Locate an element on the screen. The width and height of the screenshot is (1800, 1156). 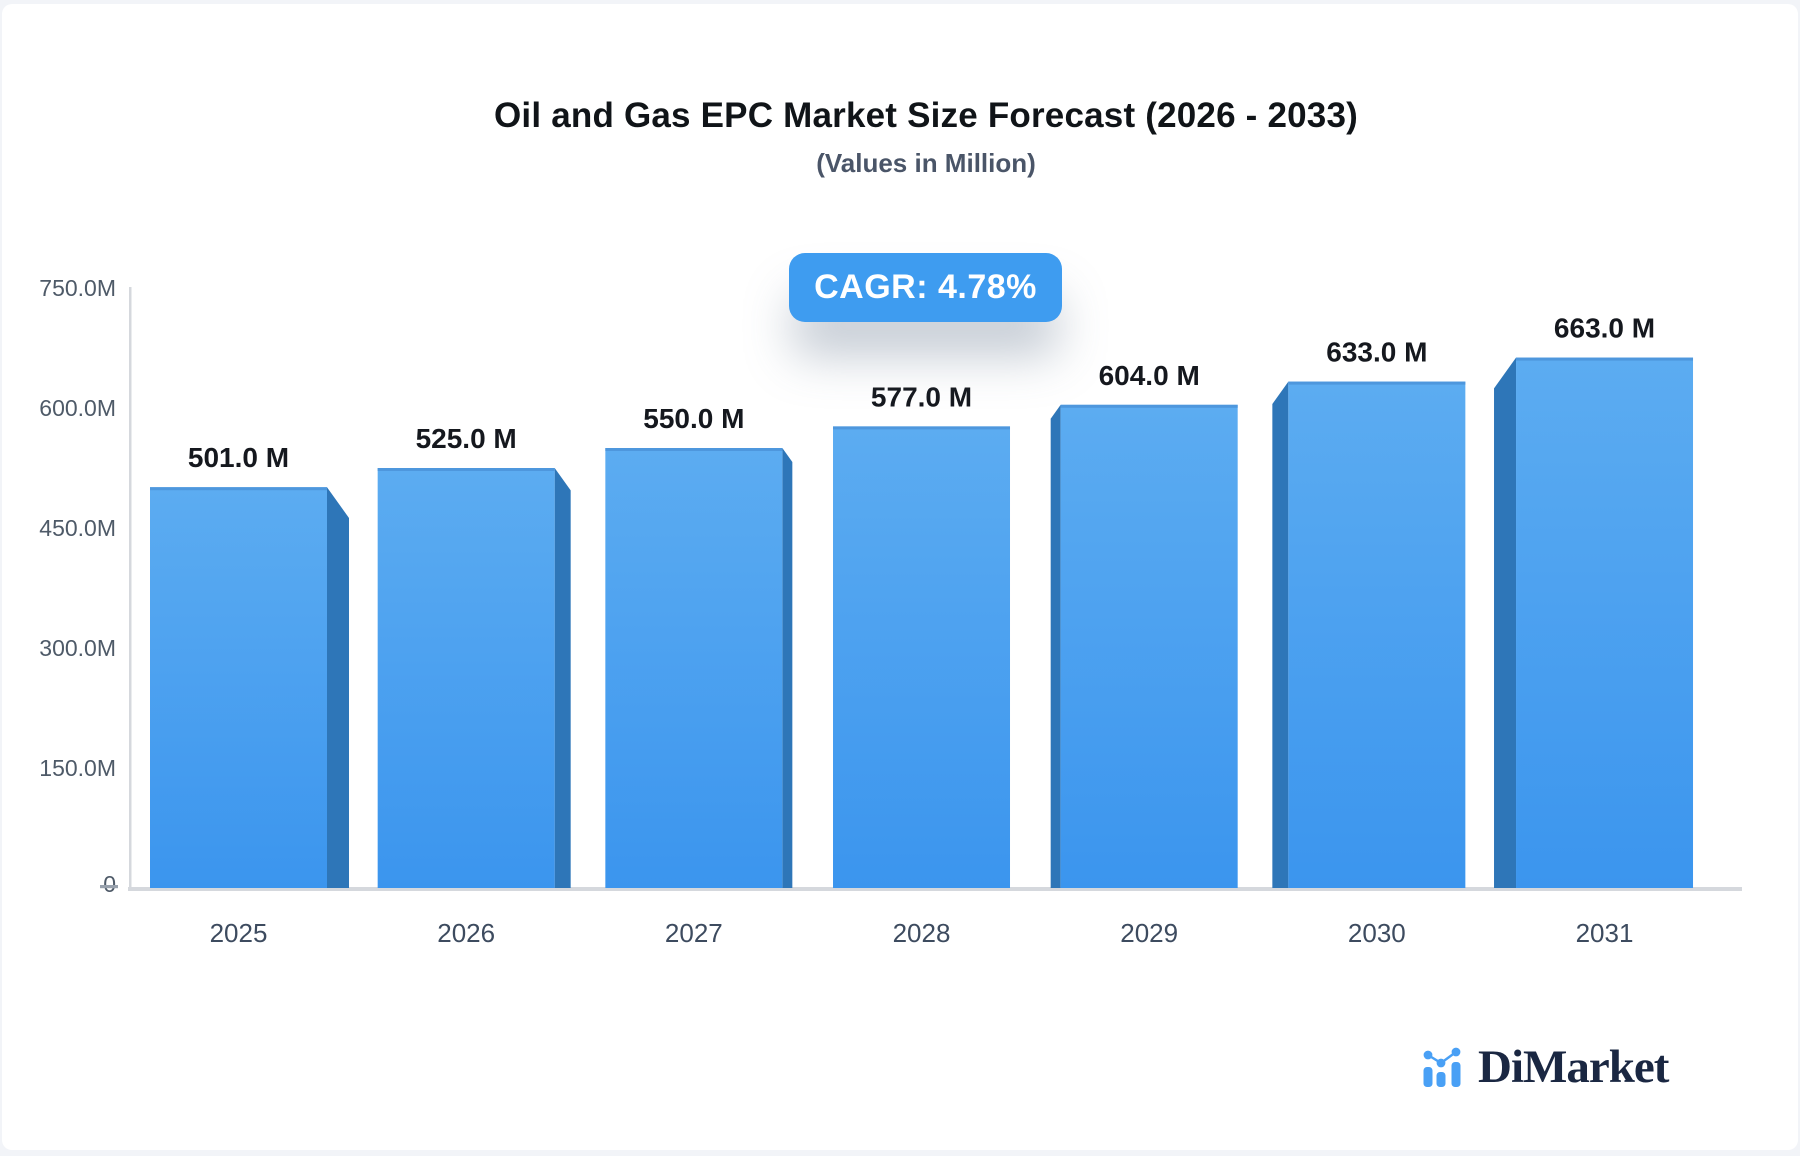
x-axis-line is located at coordinates (935, 889).